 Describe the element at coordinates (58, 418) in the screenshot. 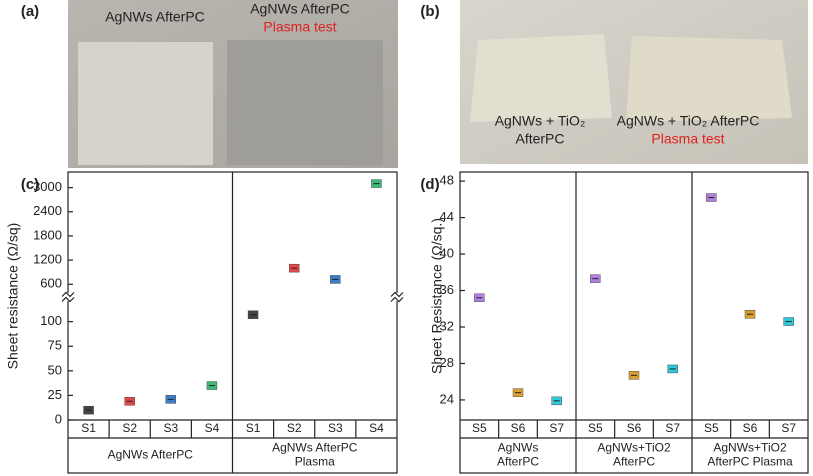

I see `y-tick-label: 0` at that location.